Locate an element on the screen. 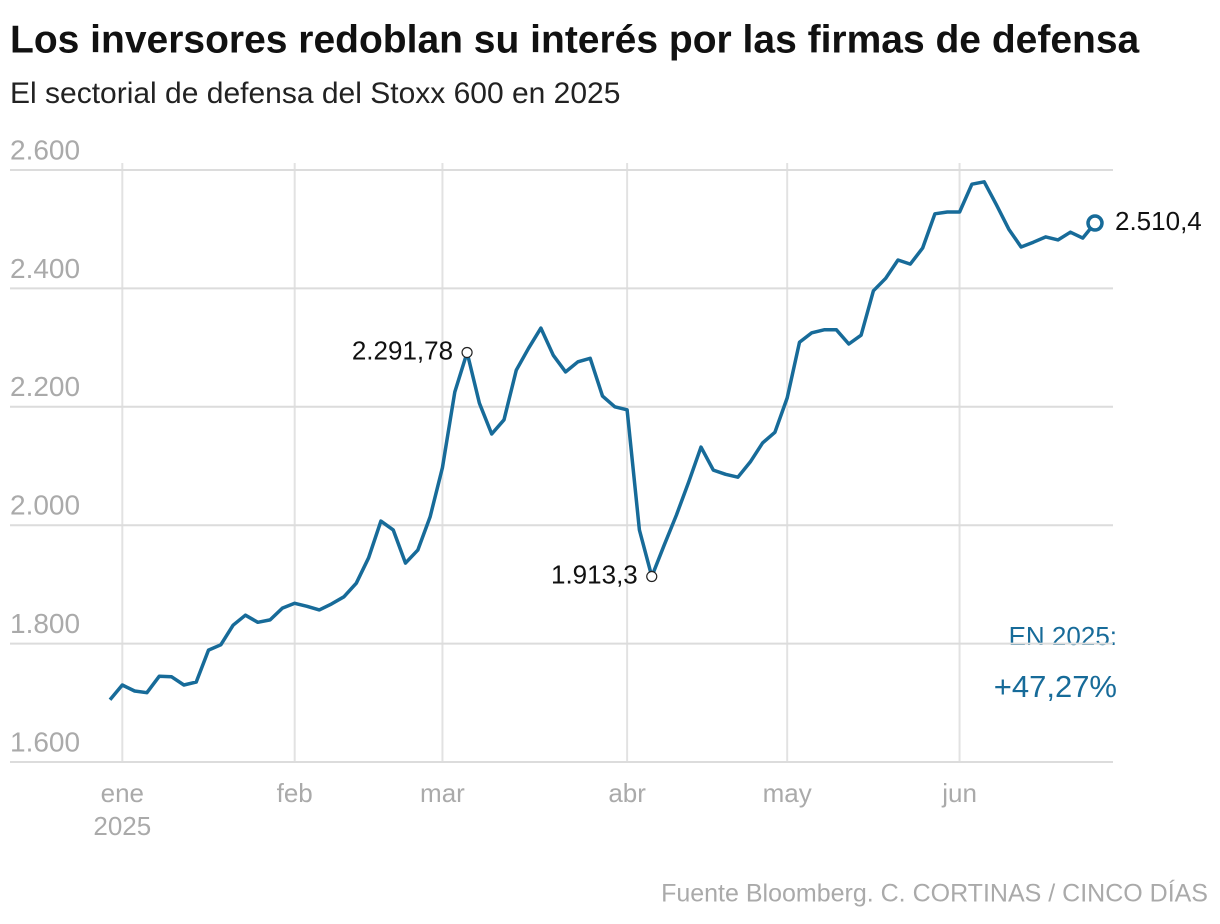  change-label: EN 2025: is located at coordinates (1063, 636).